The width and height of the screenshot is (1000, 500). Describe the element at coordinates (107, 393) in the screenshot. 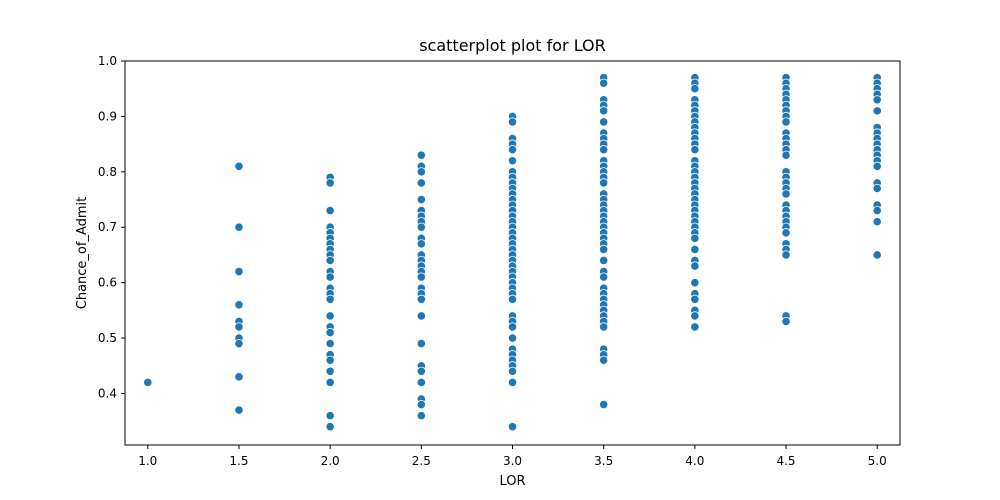

I see `y-tick-label: 0.4` at that location.